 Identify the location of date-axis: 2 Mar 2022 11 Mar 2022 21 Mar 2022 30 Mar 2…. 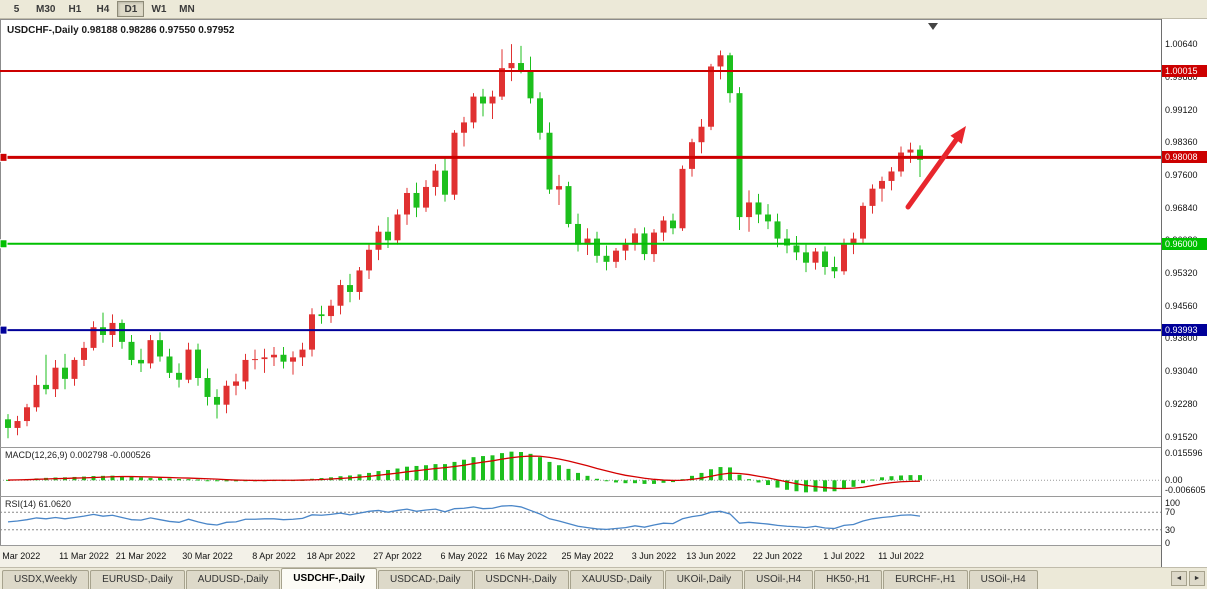
(580, 556).